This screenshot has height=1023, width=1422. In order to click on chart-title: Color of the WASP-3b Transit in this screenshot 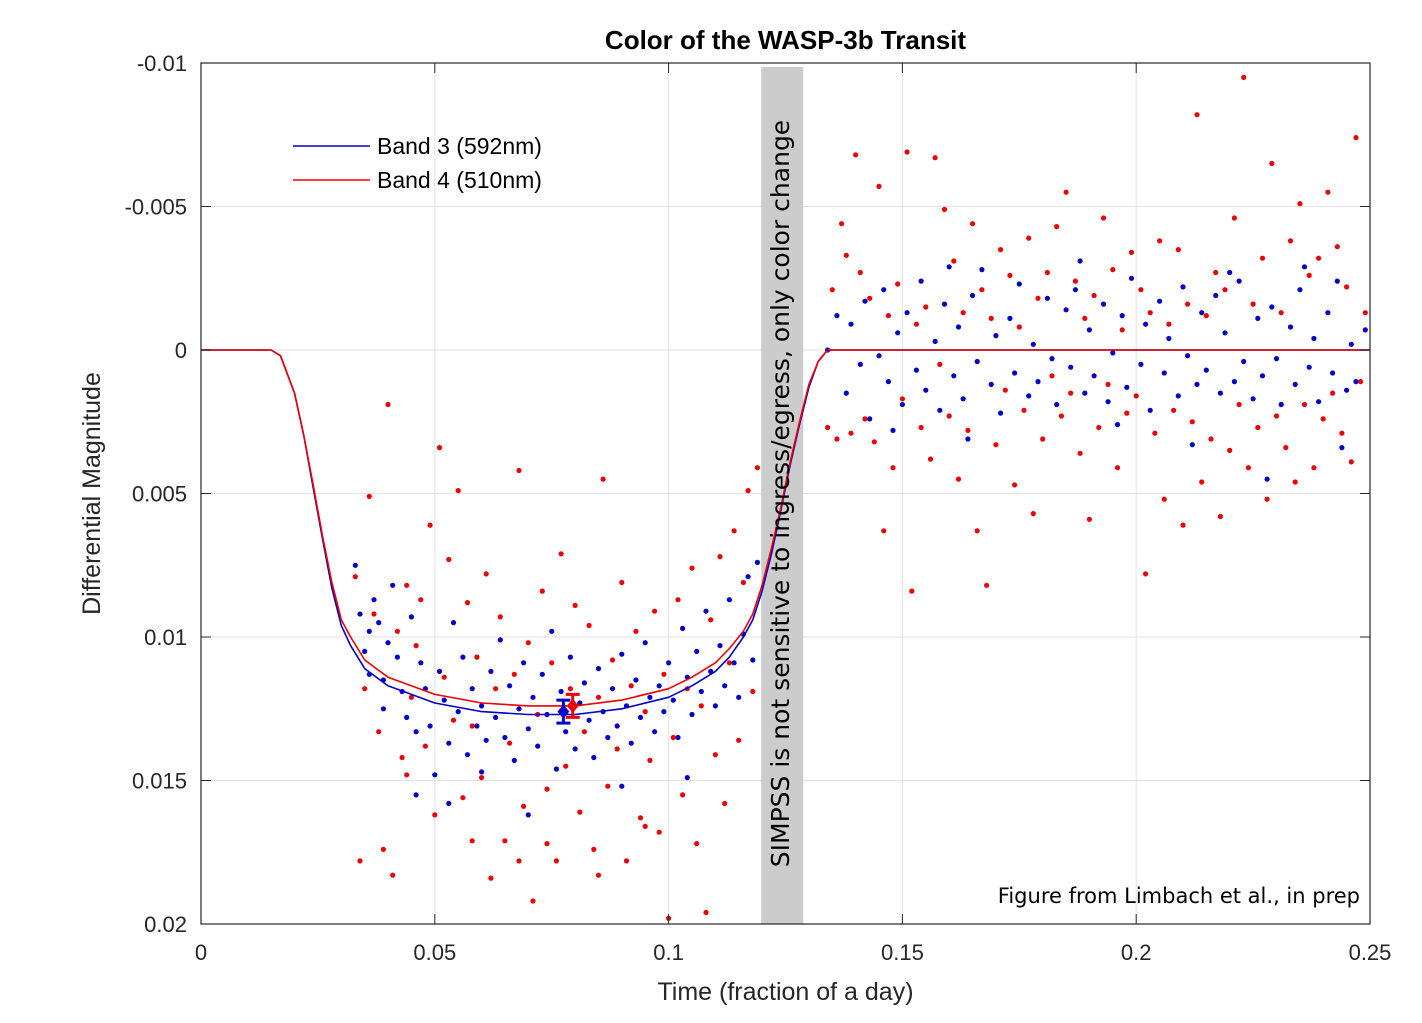, I will do `click(785, 40)`.